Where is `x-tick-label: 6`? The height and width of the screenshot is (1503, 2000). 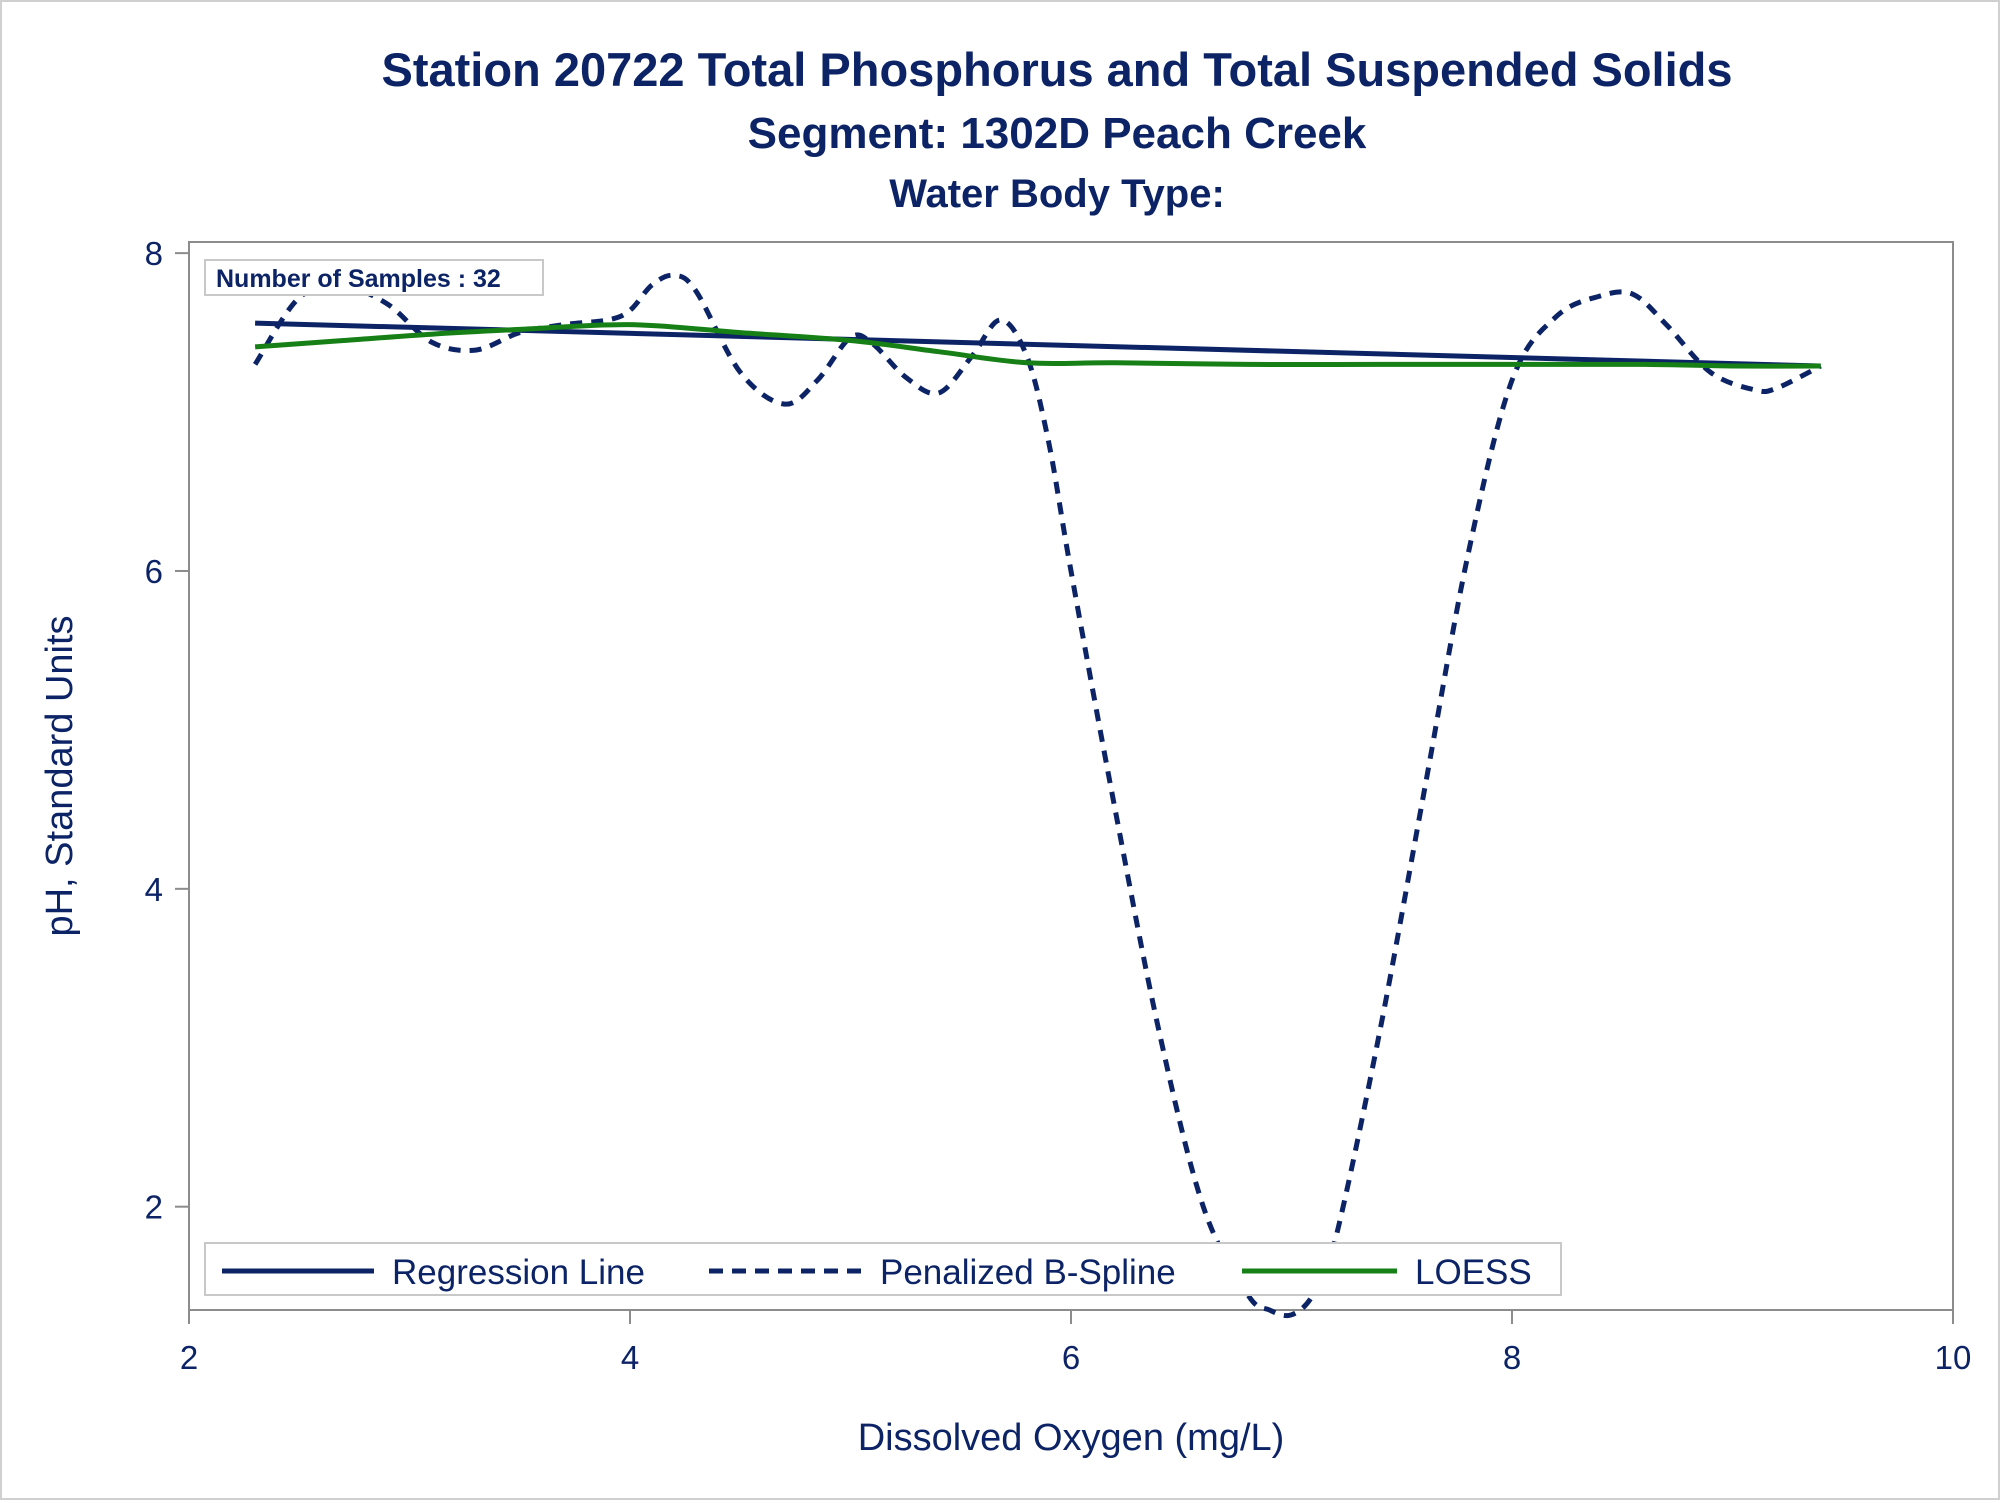 x-tick-label: 6 is located at coordinates (1071, 1357).